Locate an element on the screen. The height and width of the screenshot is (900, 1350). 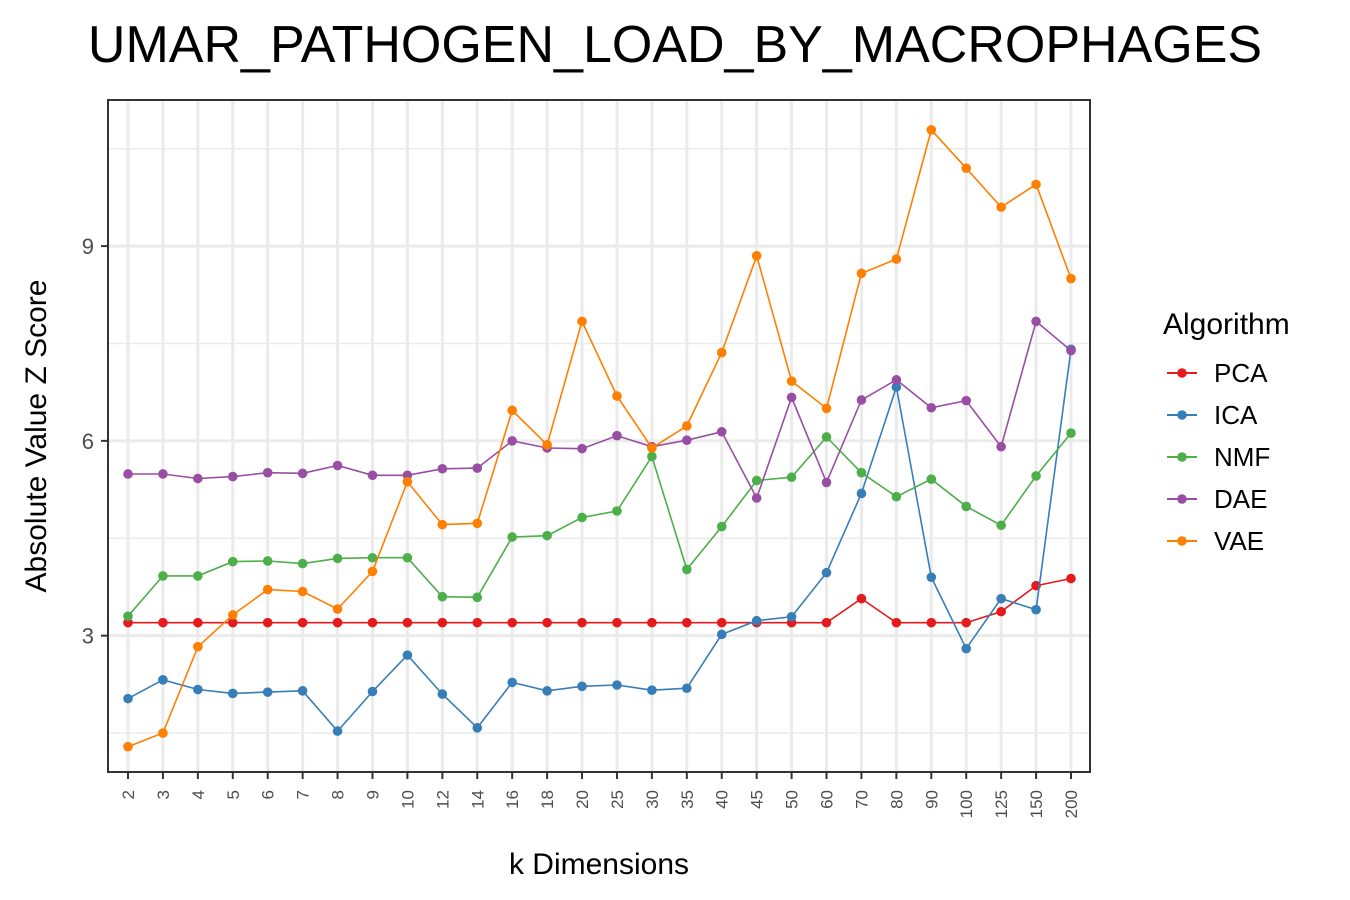
x-tick-label: 200 is located at coordinates (1071, 804).